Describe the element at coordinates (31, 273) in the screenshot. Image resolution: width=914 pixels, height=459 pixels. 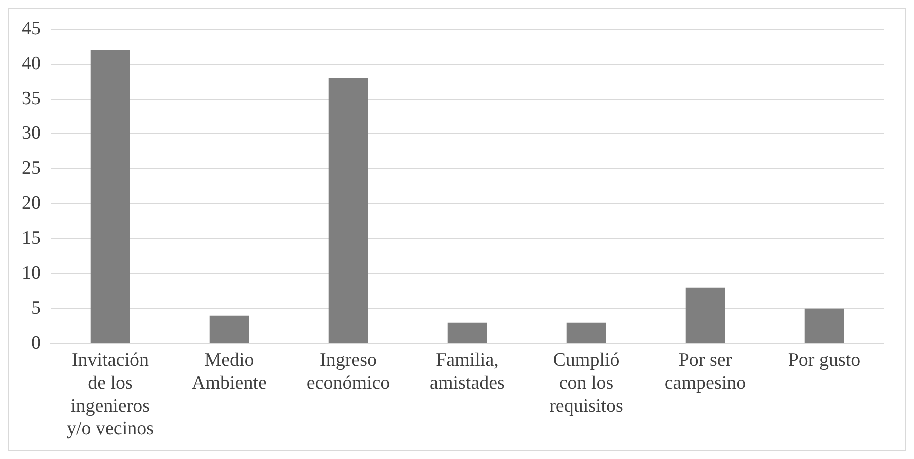
I see `y-tick-label: 10` at that location.